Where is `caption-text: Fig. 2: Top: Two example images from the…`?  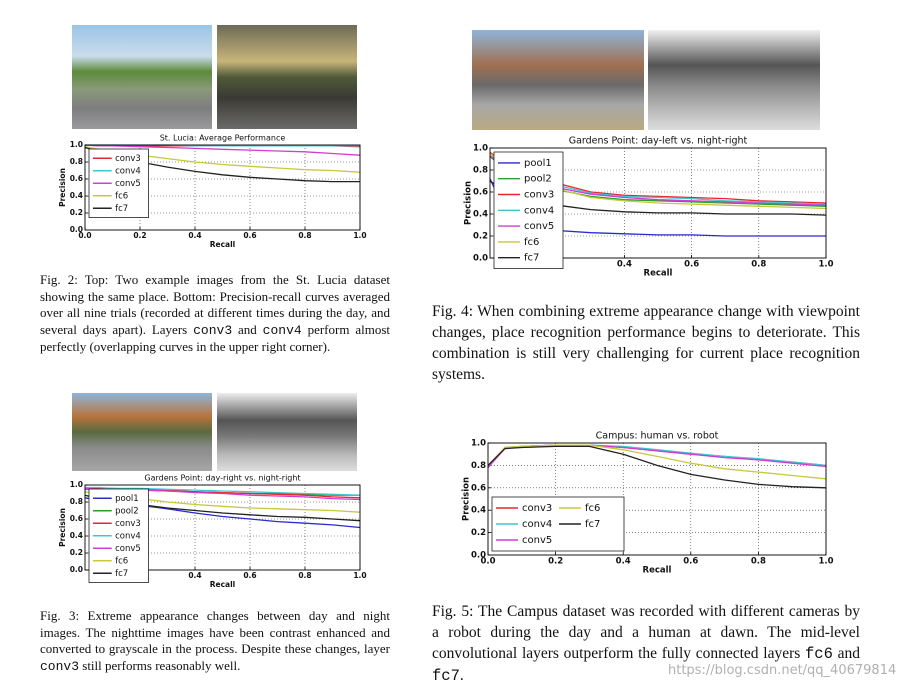 caption-text: Fig. 2: Top: Two example images from the… is located at coordinates (215, 304).